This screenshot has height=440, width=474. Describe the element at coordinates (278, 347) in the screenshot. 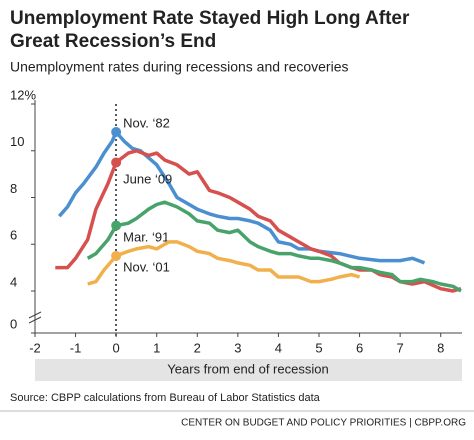

I see `x-tick-label: 4` at that location.